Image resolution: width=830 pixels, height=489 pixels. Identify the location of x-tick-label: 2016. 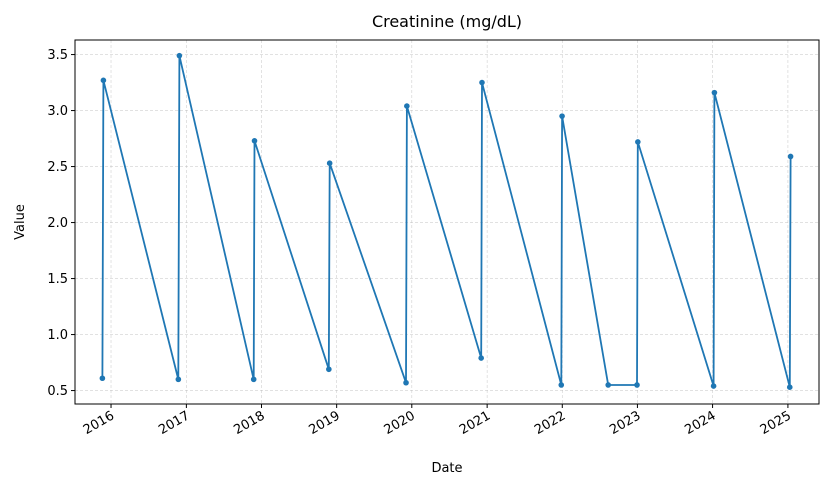
(99, 423).